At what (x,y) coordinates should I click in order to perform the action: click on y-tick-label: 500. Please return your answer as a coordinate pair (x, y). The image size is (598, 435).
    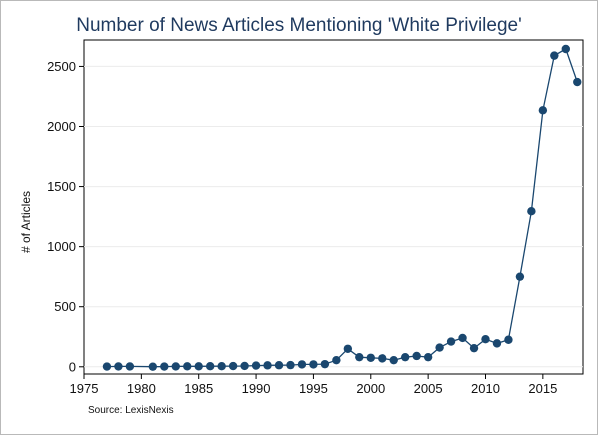
    Looking at the image, I should click on (65, 306).